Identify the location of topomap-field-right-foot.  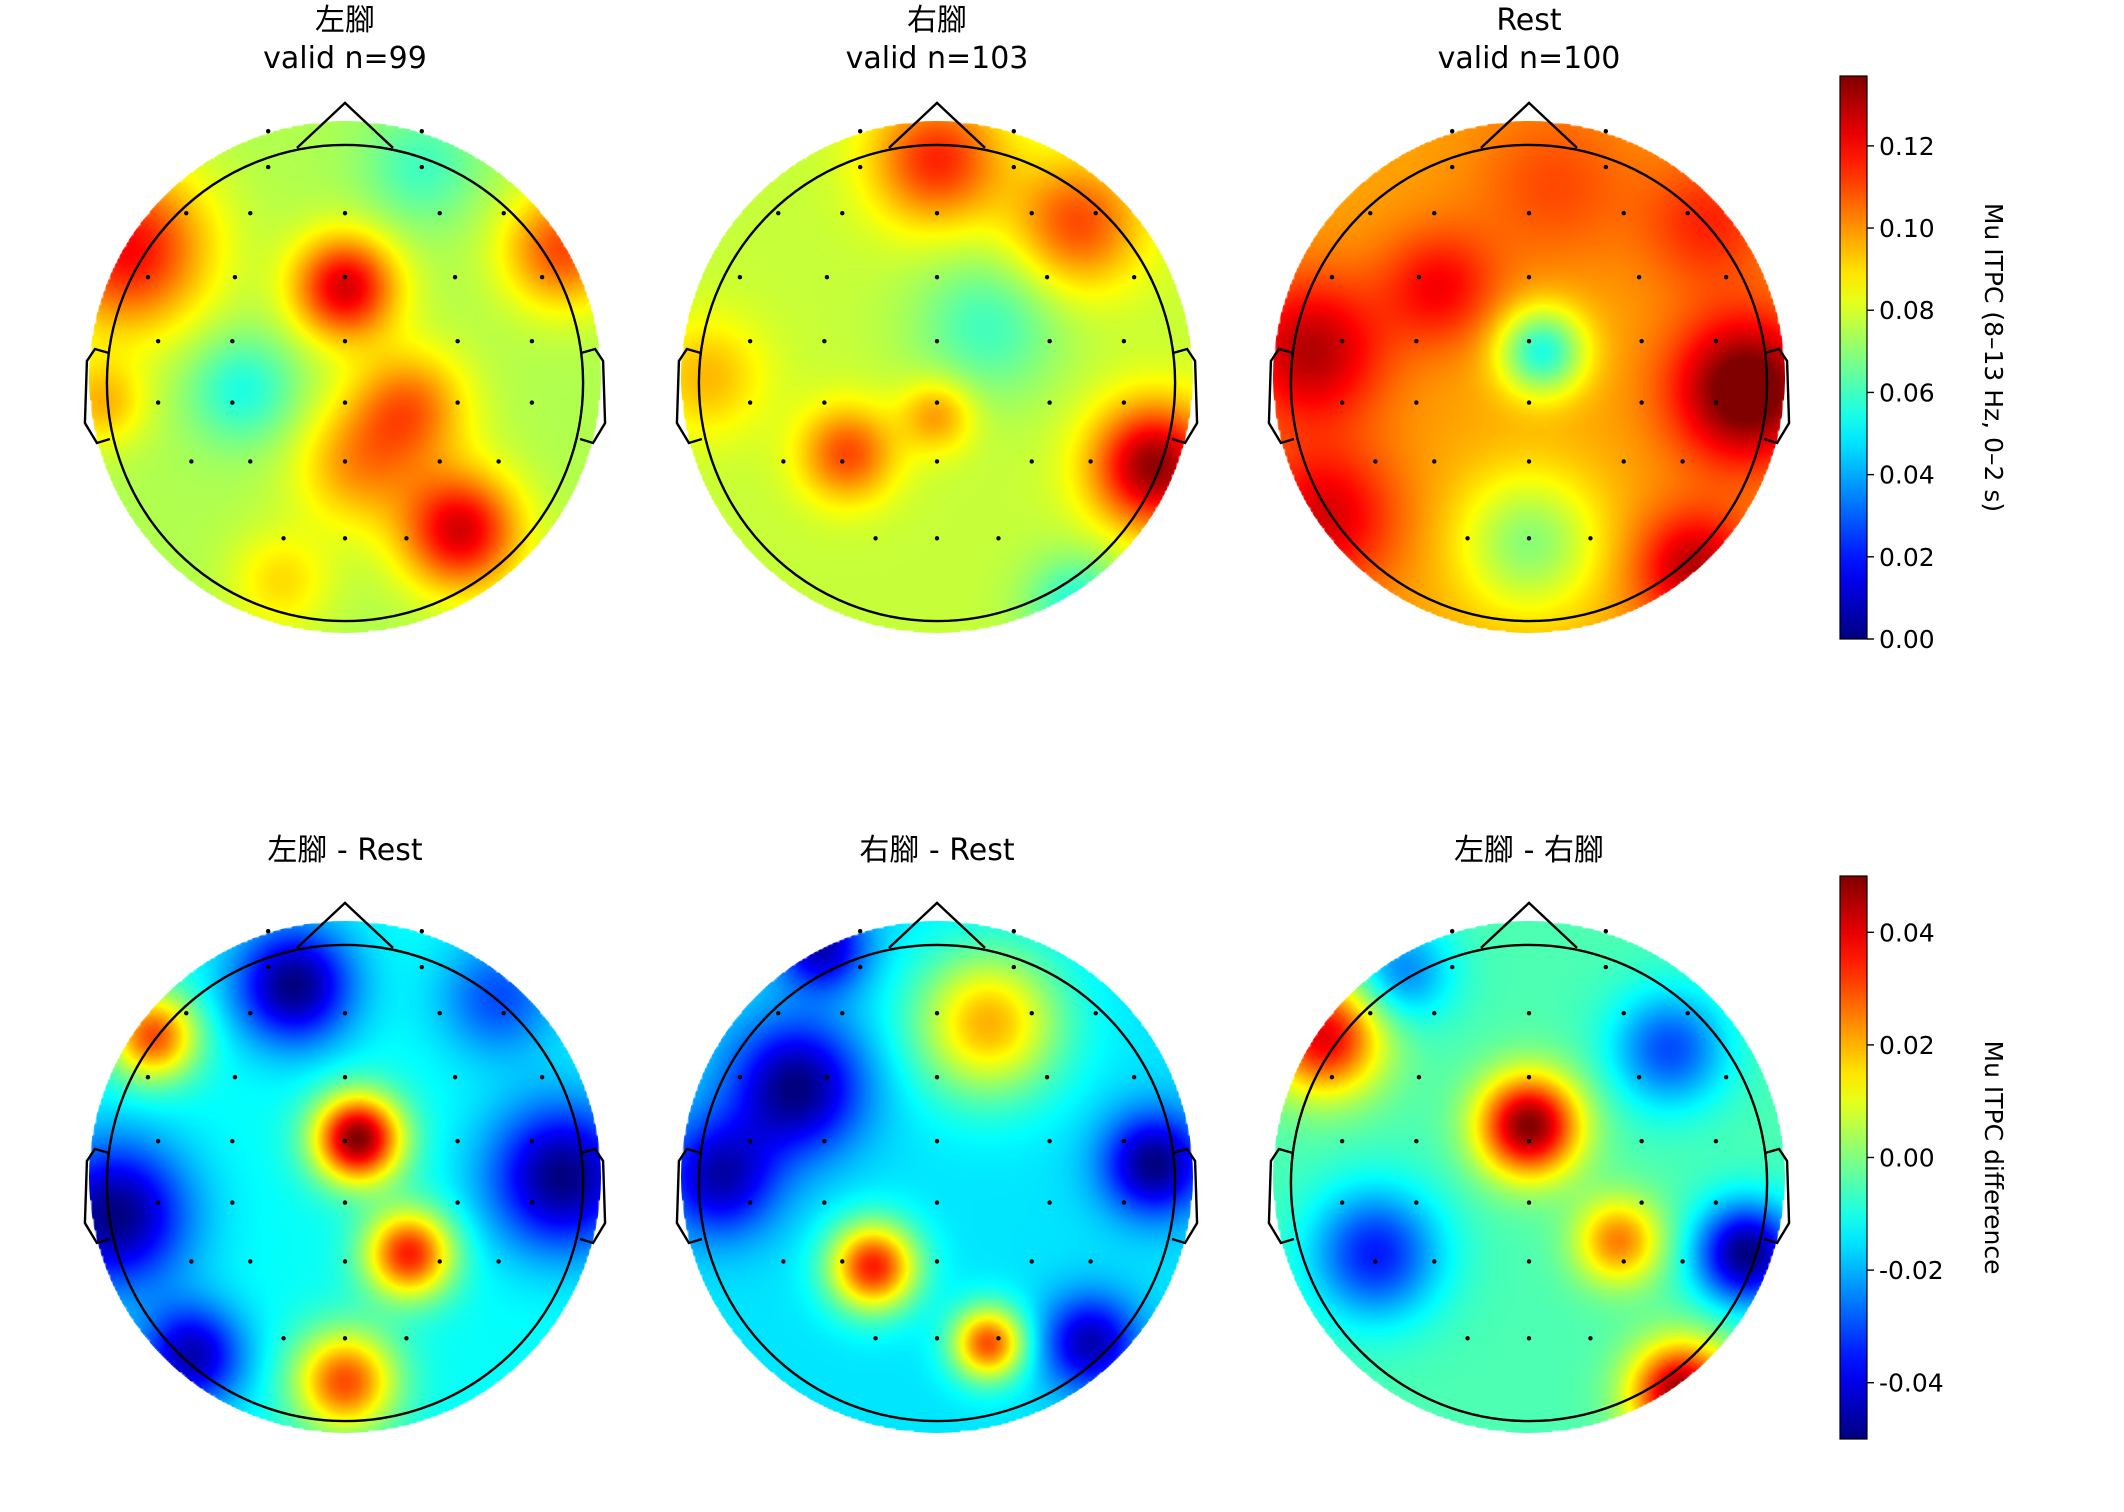
(937, 377).